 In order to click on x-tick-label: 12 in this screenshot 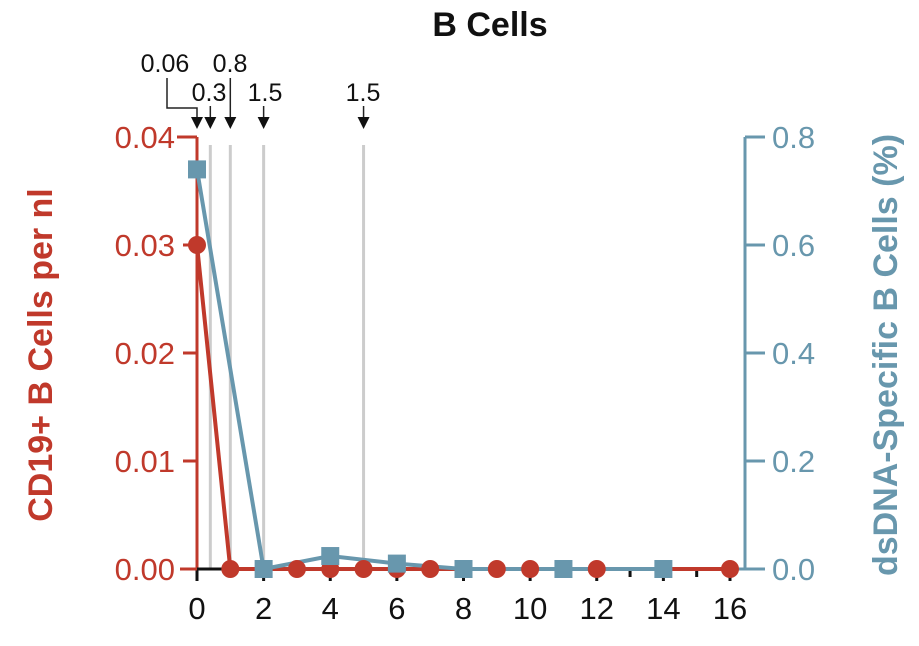, I will do `click(597, 608)`.